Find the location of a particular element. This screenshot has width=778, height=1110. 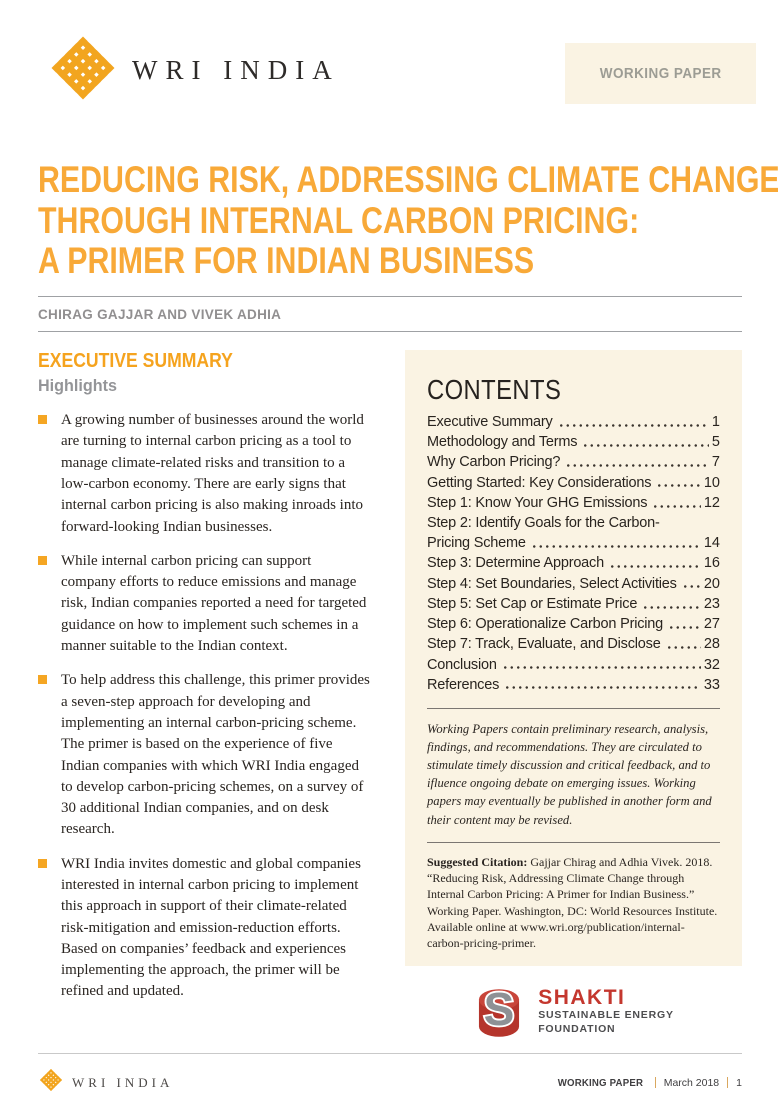

working-paper-badge-label: WORKING PAPER is located at coordinates (660, 73).